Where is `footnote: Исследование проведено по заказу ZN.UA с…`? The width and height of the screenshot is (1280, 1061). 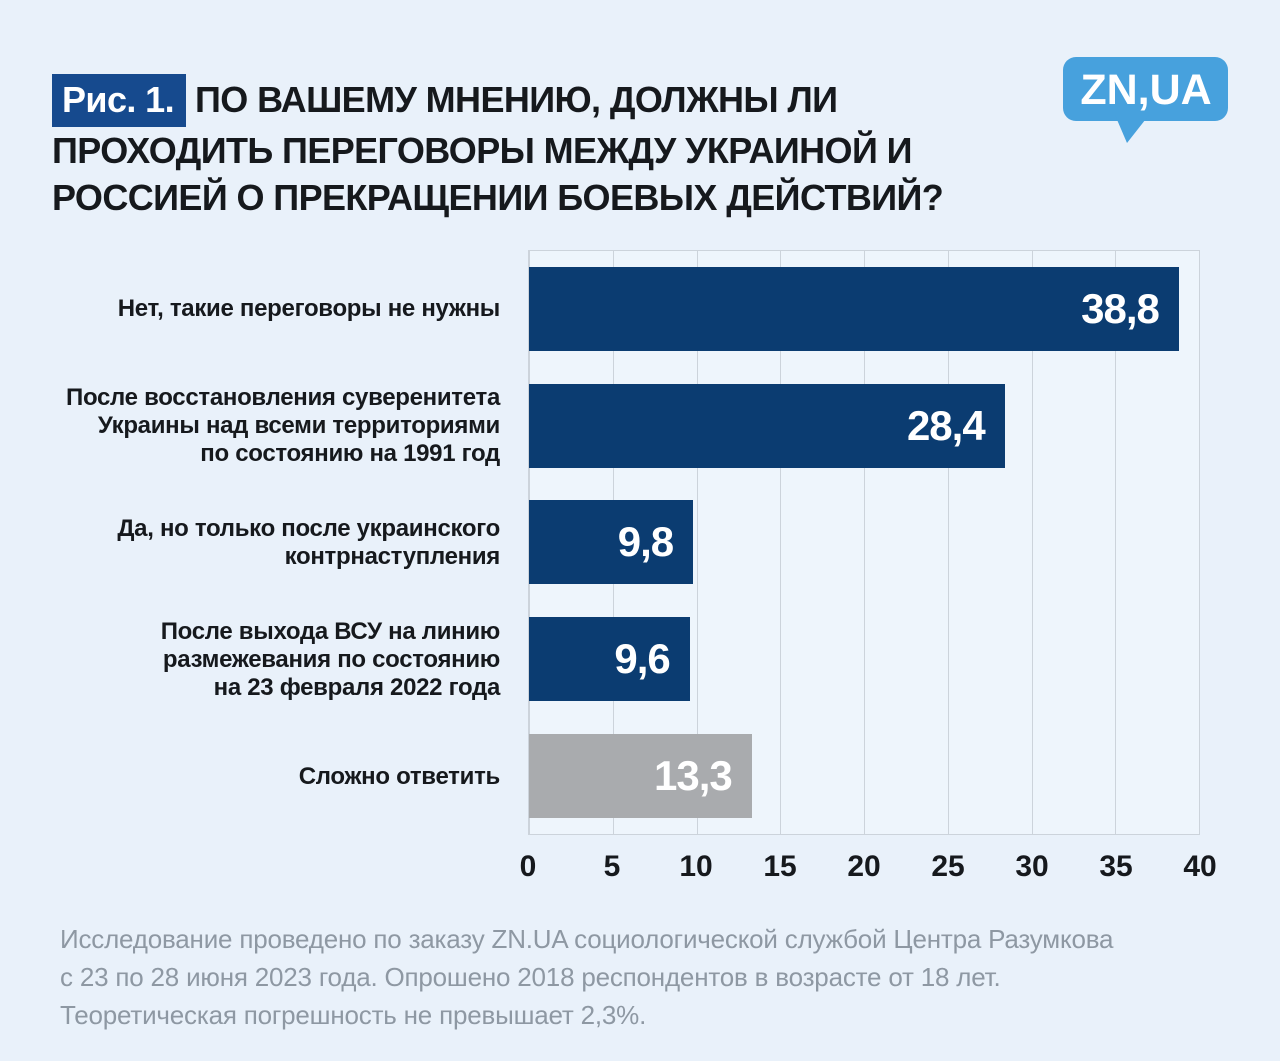 footnote: Исследование проведено по заказу ZN.UA с… is located at coordinates (587, 977).